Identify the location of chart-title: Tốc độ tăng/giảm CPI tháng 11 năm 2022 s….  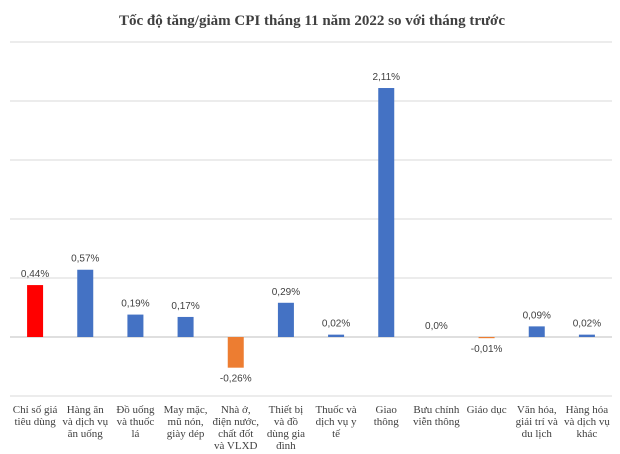
(312, 21).